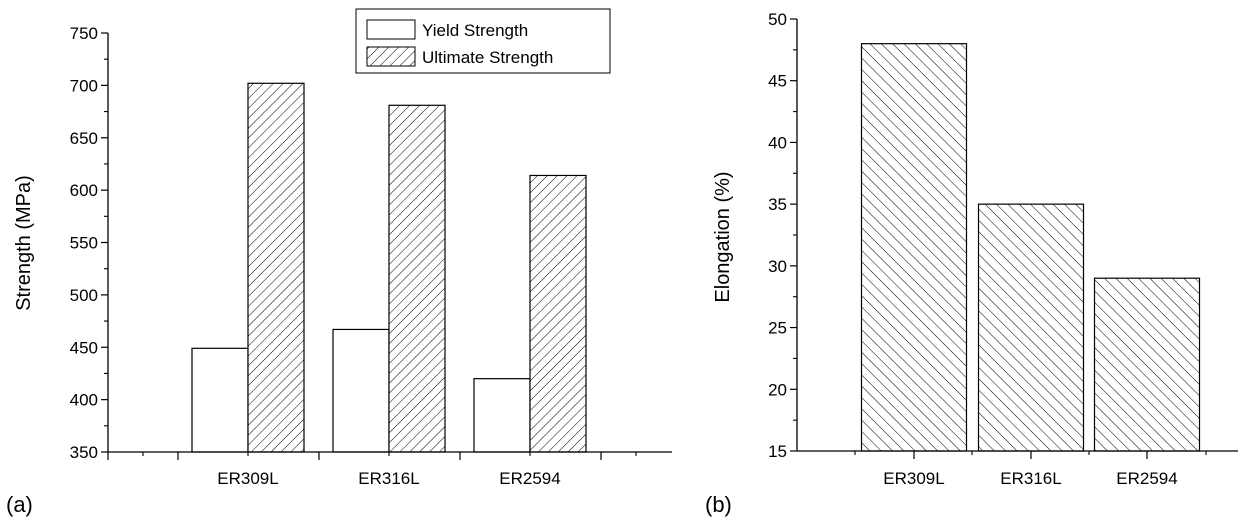 The image size is (1241, 526). What do you see at coordinates (475, 30) in the screenshot?
I see `legend-label-yield: Yield Strength` at bounding box center [475, 30].